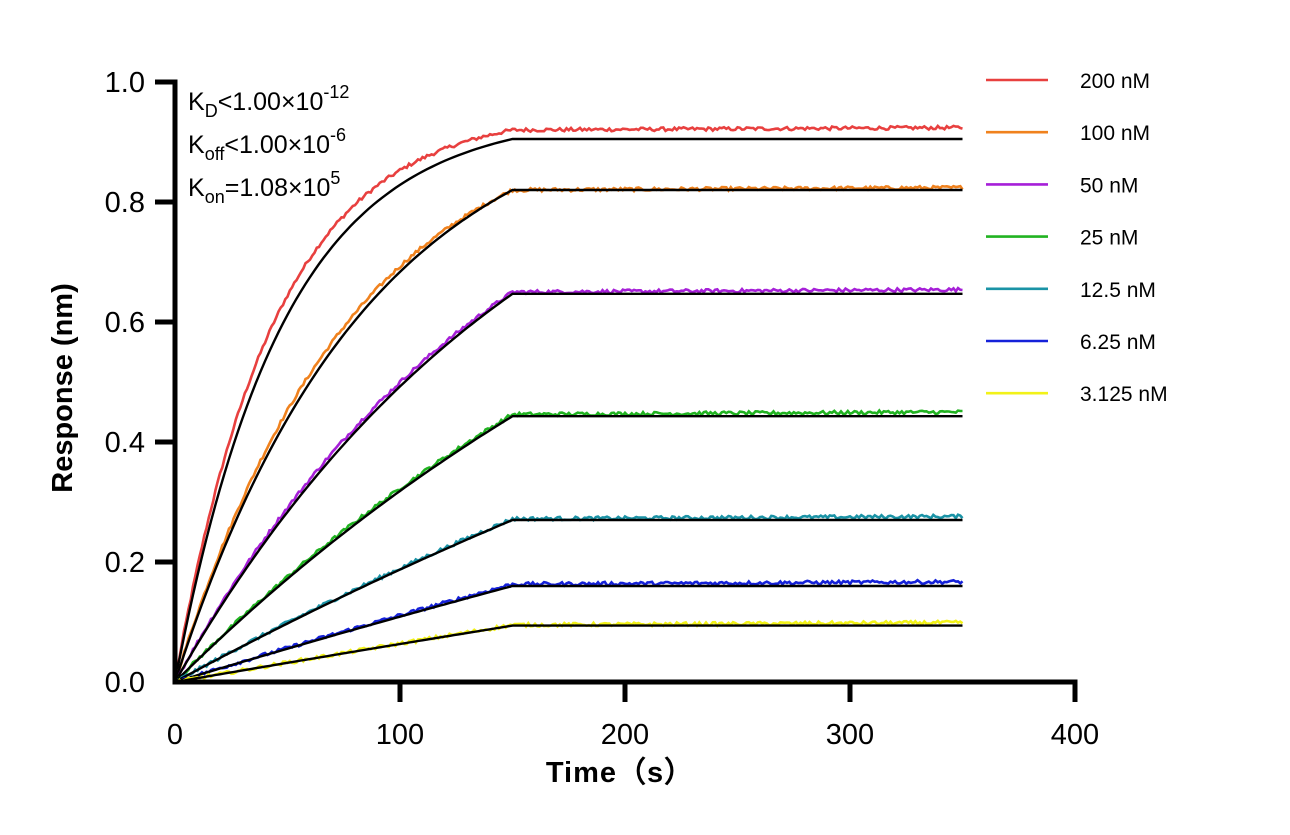  I want to click on legend-label: 100 nM, so click(1115, 133).